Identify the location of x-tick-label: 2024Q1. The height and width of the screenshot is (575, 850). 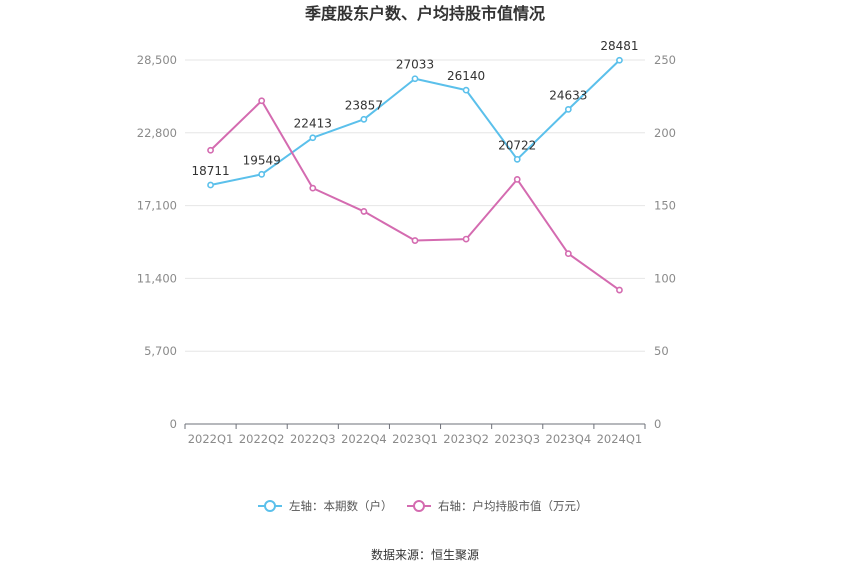
(620, 439).